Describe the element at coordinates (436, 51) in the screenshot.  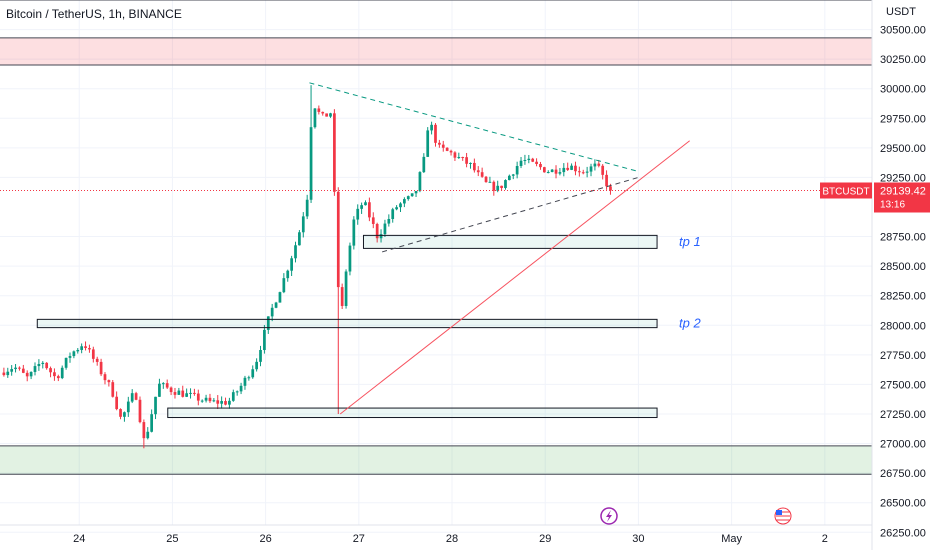
I see `resistance-zone` at that location.